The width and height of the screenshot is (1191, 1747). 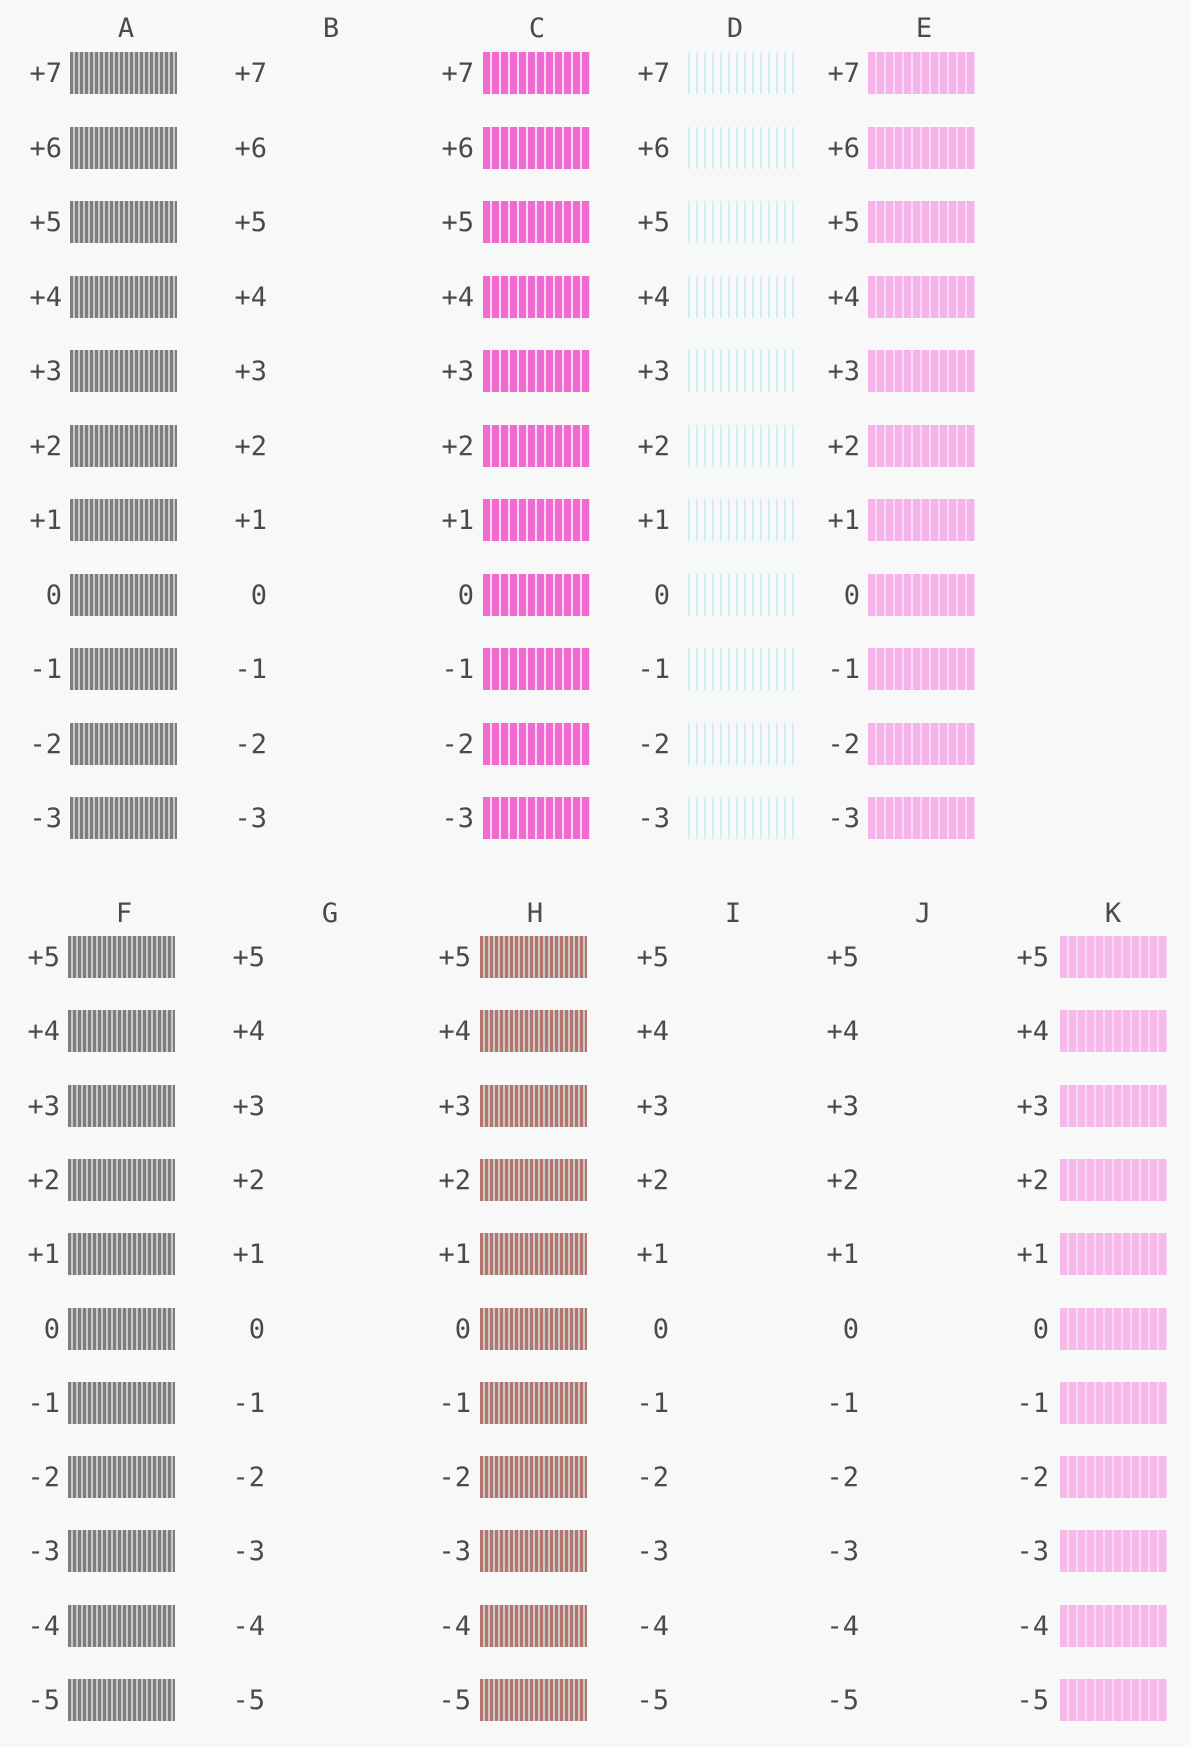 What do you see at coordinates (330, 913) in the screenshot?
I see `column-header-g: G` at bounding box center [330, 913].